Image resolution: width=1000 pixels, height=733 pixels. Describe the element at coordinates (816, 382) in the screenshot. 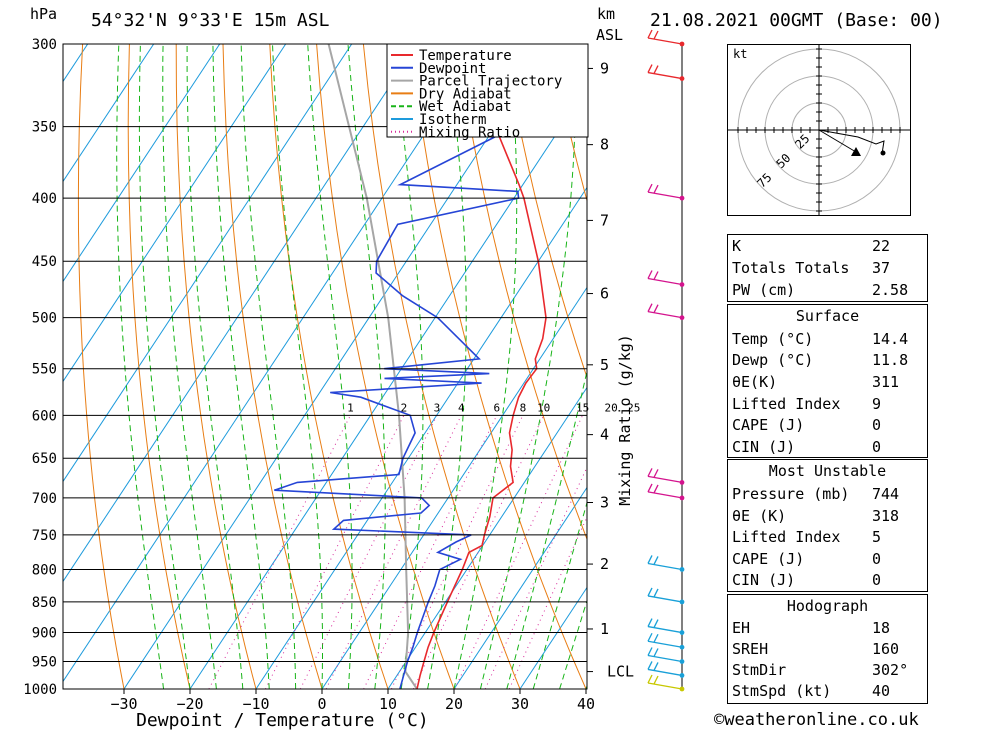

I see `surface-row: θE(K) 311` at that location.